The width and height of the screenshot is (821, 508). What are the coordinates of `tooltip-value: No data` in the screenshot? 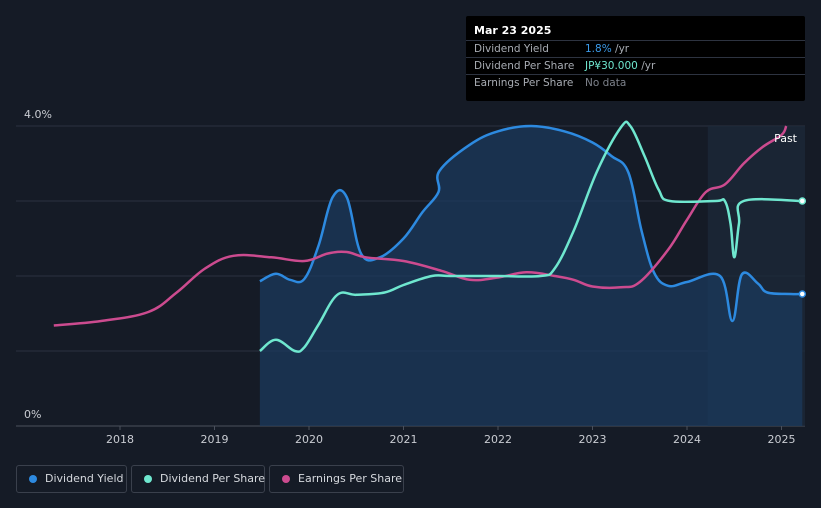 It's located at (605, 83).